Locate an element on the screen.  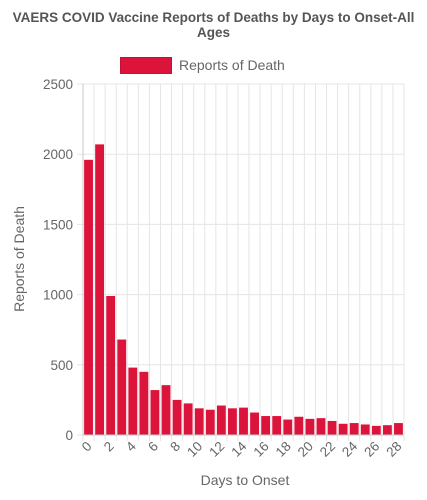
legend-label: Reports of Death is located at coordinates (232, 65).